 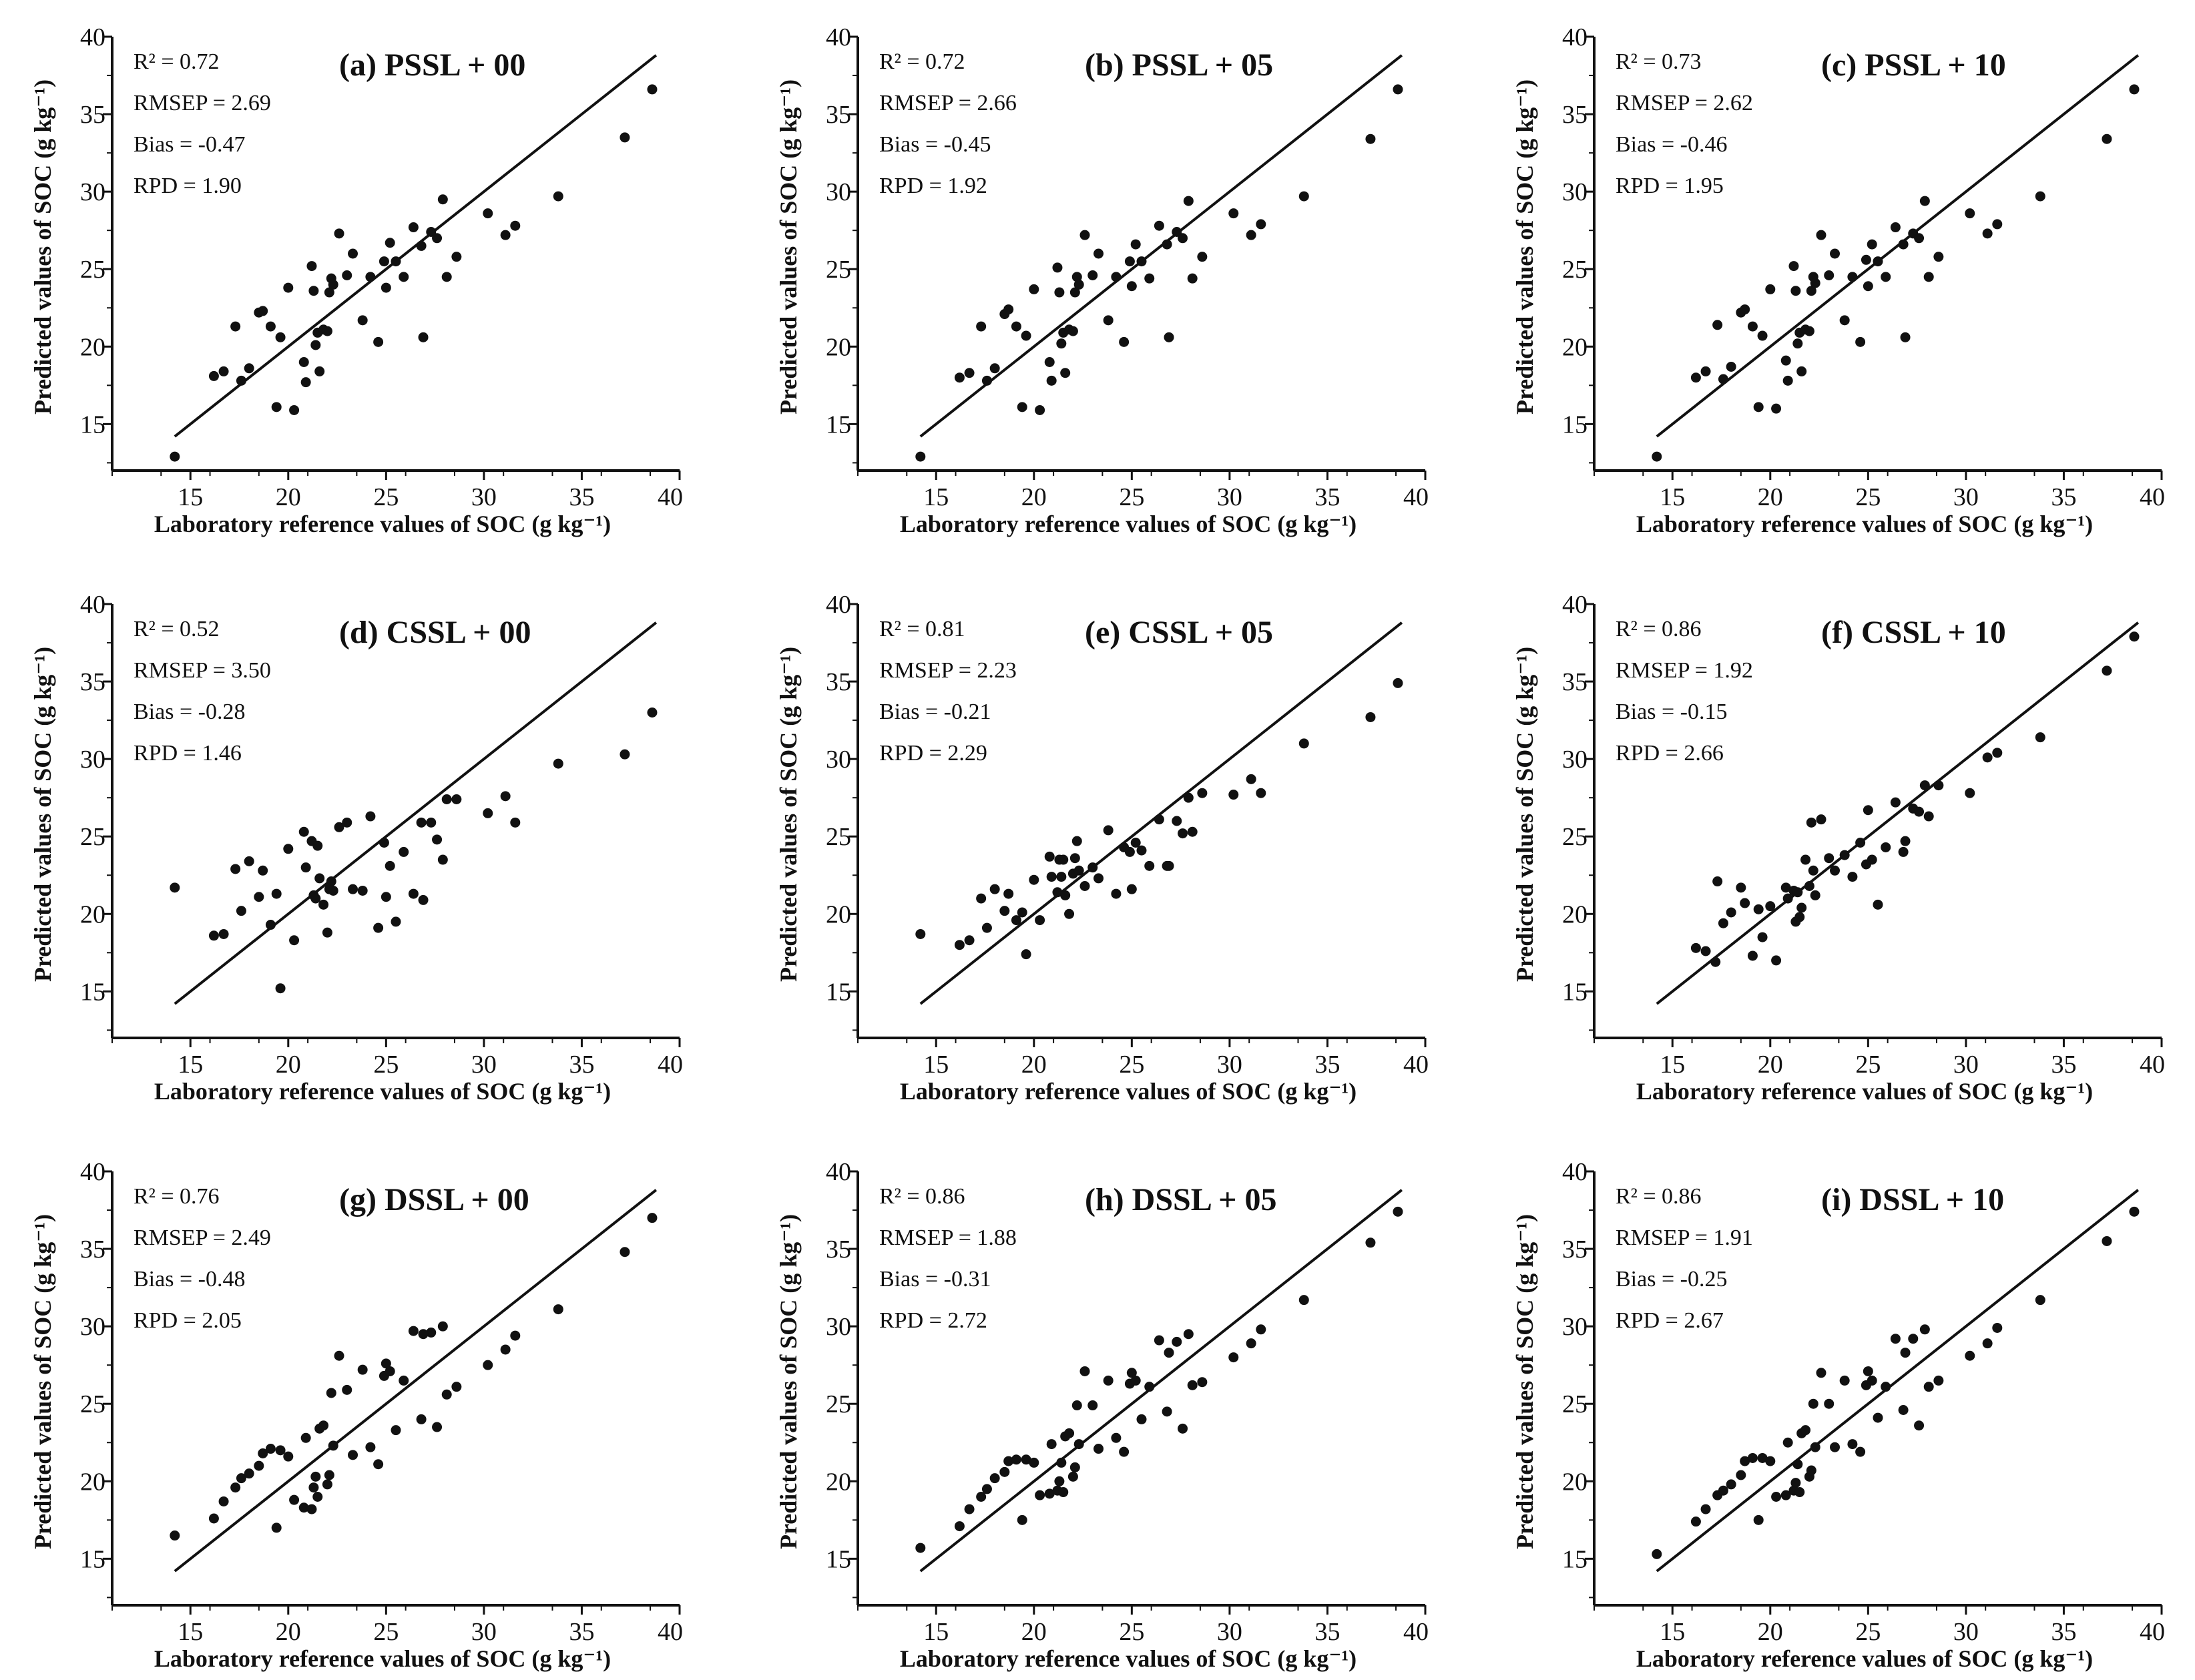 I want to click on stat-r2: R² = 0.76, so click(x=177, y=1196).